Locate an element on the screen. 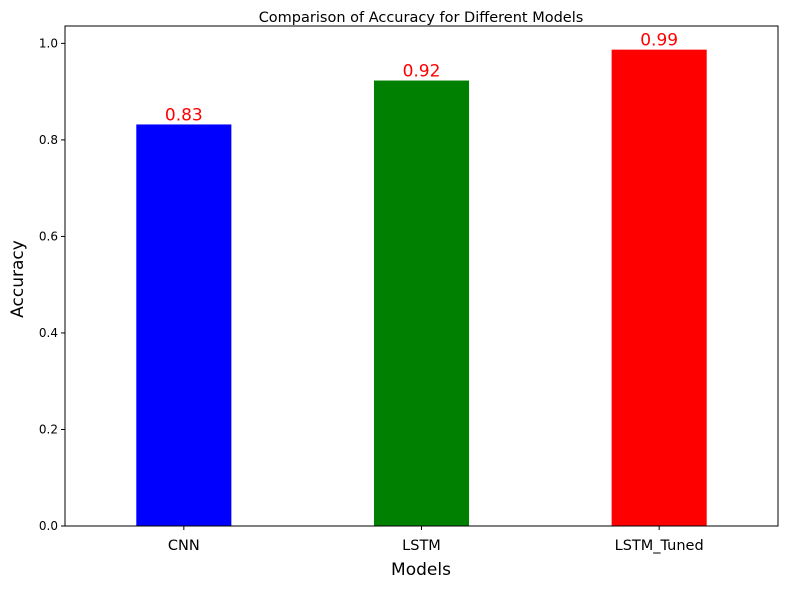 The height and width of the screenshot is (590, 807). y-tick-label: 0.0 is located at coordinates (48, 526).